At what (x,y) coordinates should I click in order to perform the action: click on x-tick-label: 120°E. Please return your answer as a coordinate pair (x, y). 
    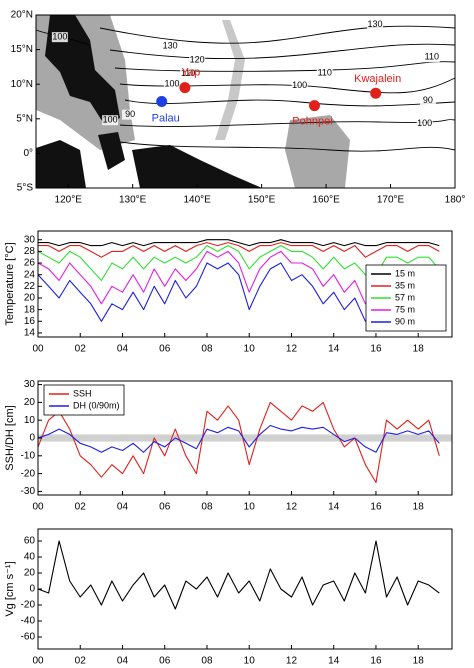
    Looking at the image, I should click on (69, 200).